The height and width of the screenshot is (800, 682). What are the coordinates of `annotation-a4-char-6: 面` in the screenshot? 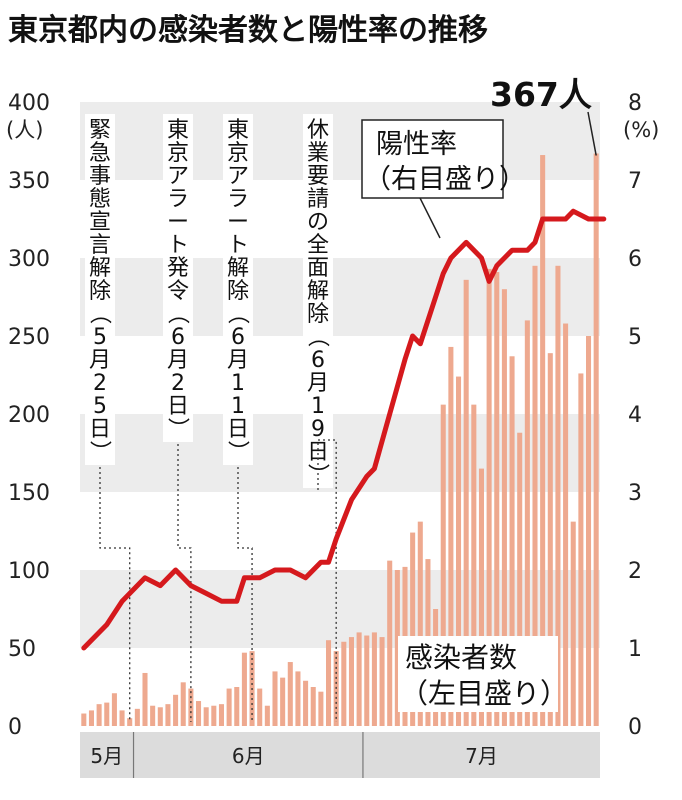 It's located at (318, 268).